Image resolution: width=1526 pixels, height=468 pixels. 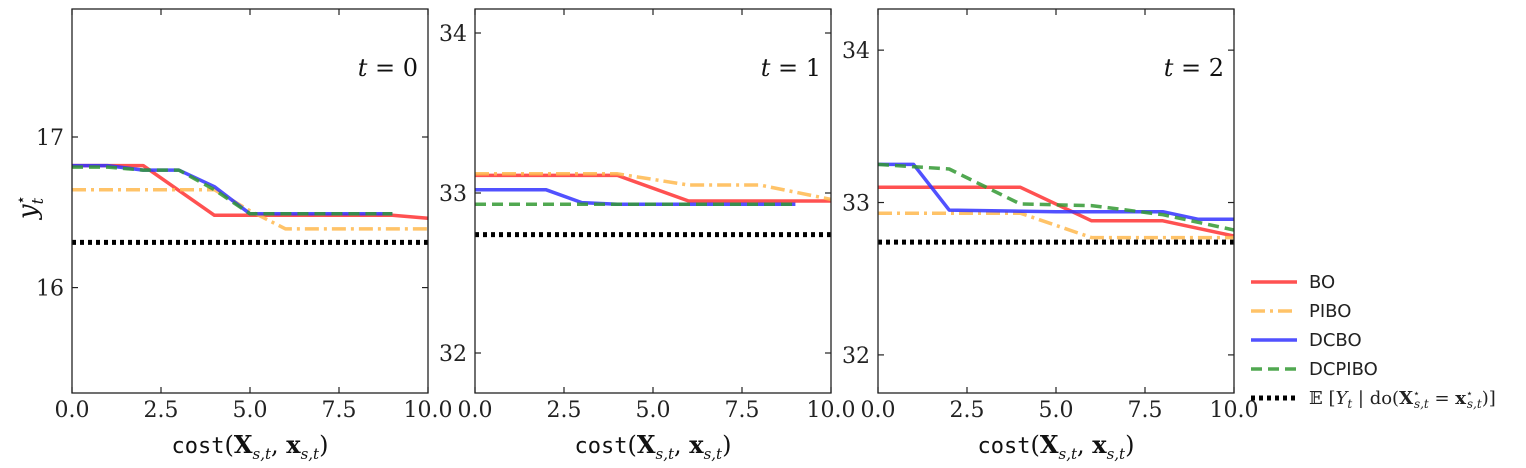 I want to click on legend-item: 𝔼 [Yt | do(X⋆ s,t = x⋆ s,t)], so click(x=1373, y=399).